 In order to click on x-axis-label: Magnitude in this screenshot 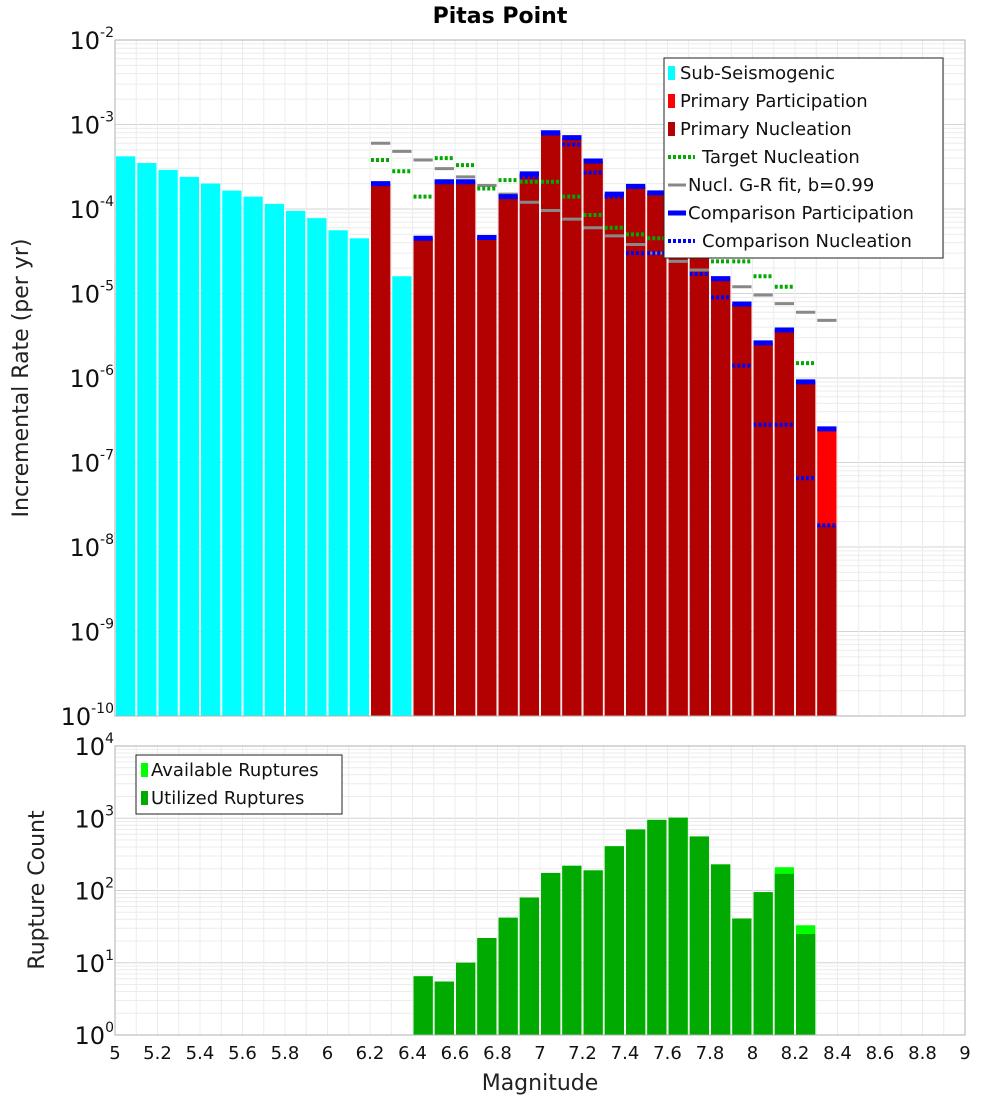, I will do `click(540, 1083)`.